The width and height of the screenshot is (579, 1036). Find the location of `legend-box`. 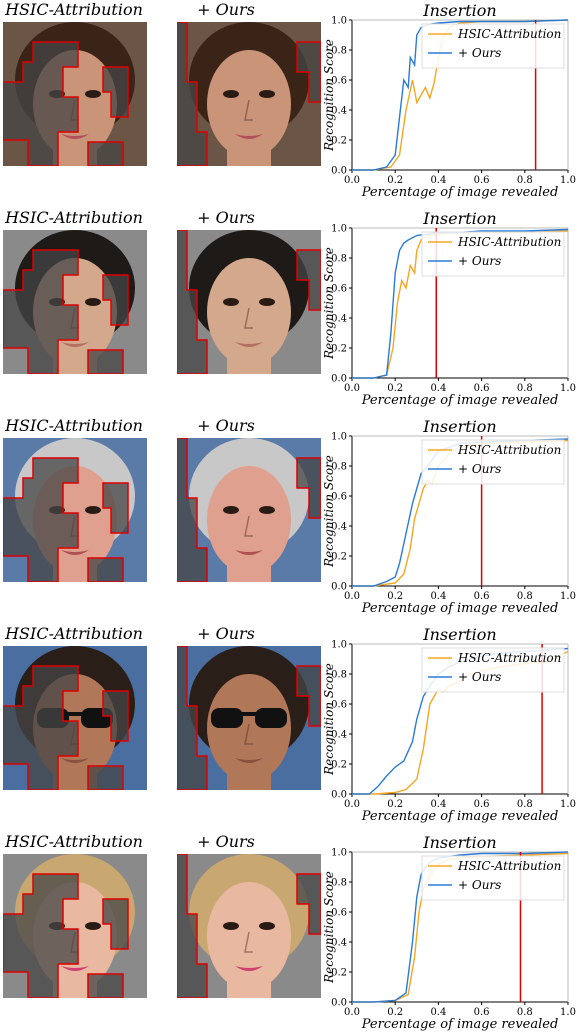

legend-box is located at coordinates (493, 878).